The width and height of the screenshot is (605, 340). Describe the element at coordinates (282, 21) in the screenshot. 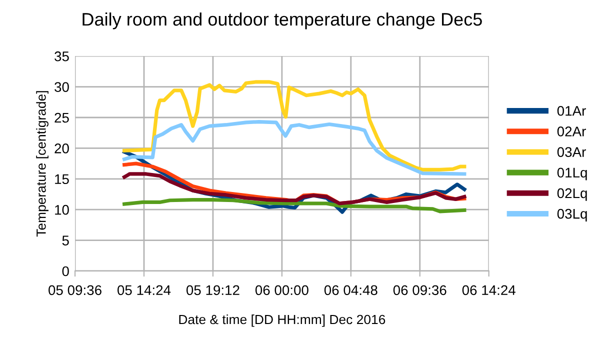

I see `chart-title: Daily room and outdoor temperature change Dec5` at that location.